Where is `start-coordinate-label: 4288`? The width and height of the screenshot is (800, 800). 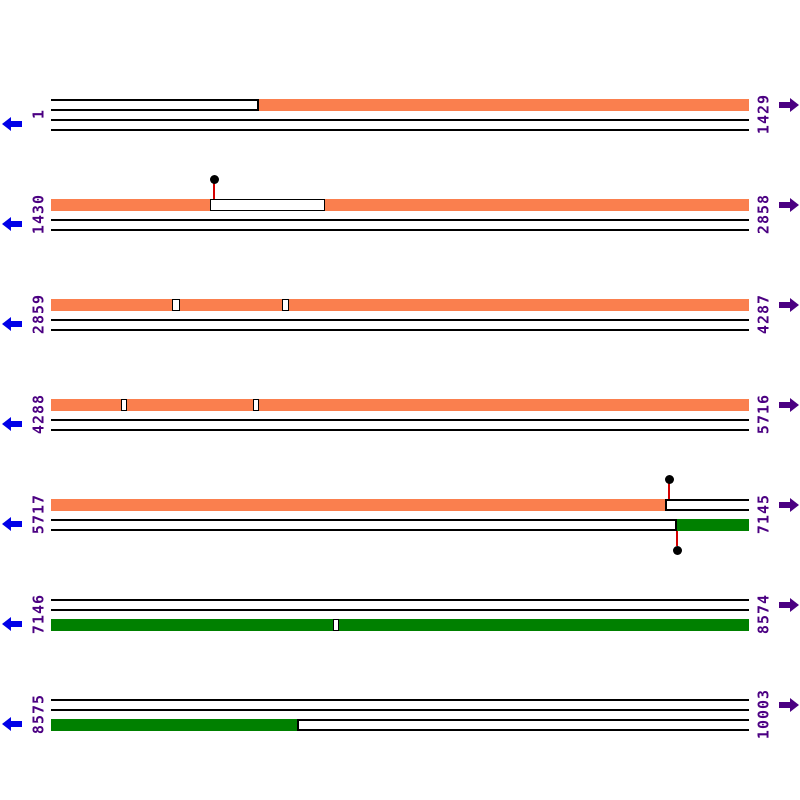 start-coordinate-label: 4288 is located at coordinates (38, 414).